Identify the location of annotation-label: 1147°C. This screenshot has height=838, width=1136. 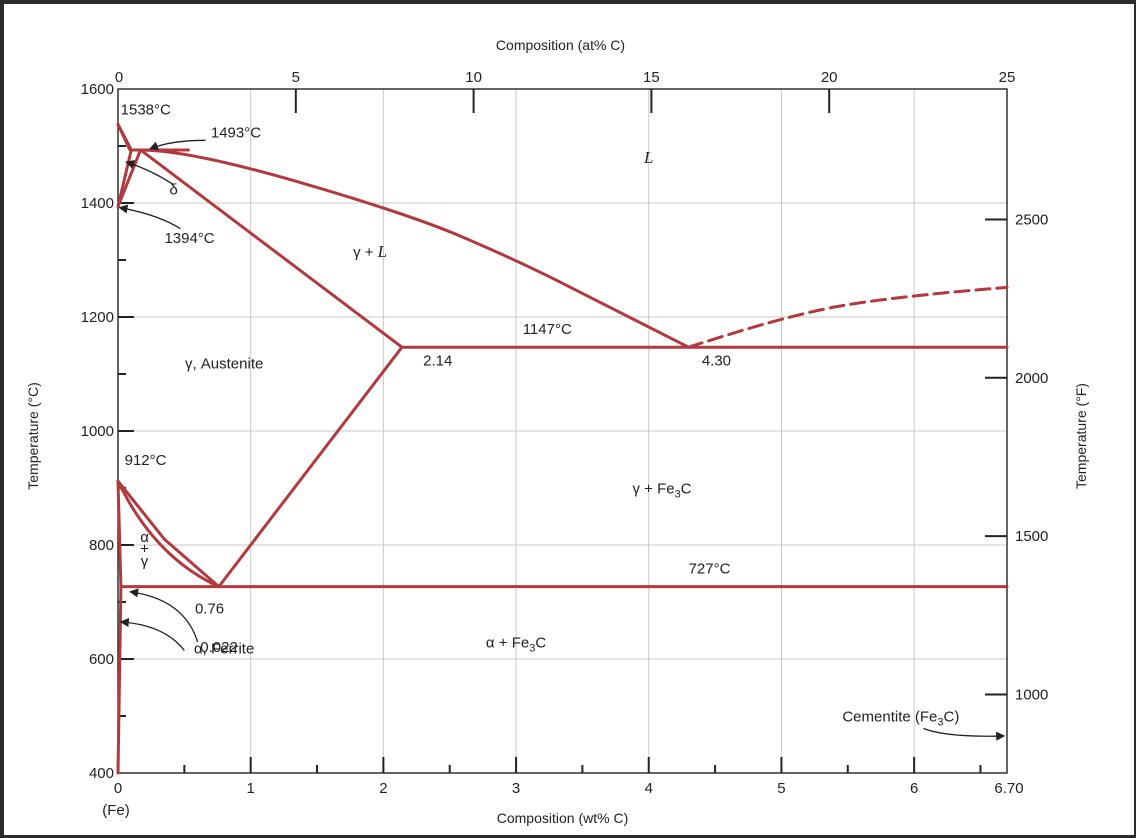
(547, 329).